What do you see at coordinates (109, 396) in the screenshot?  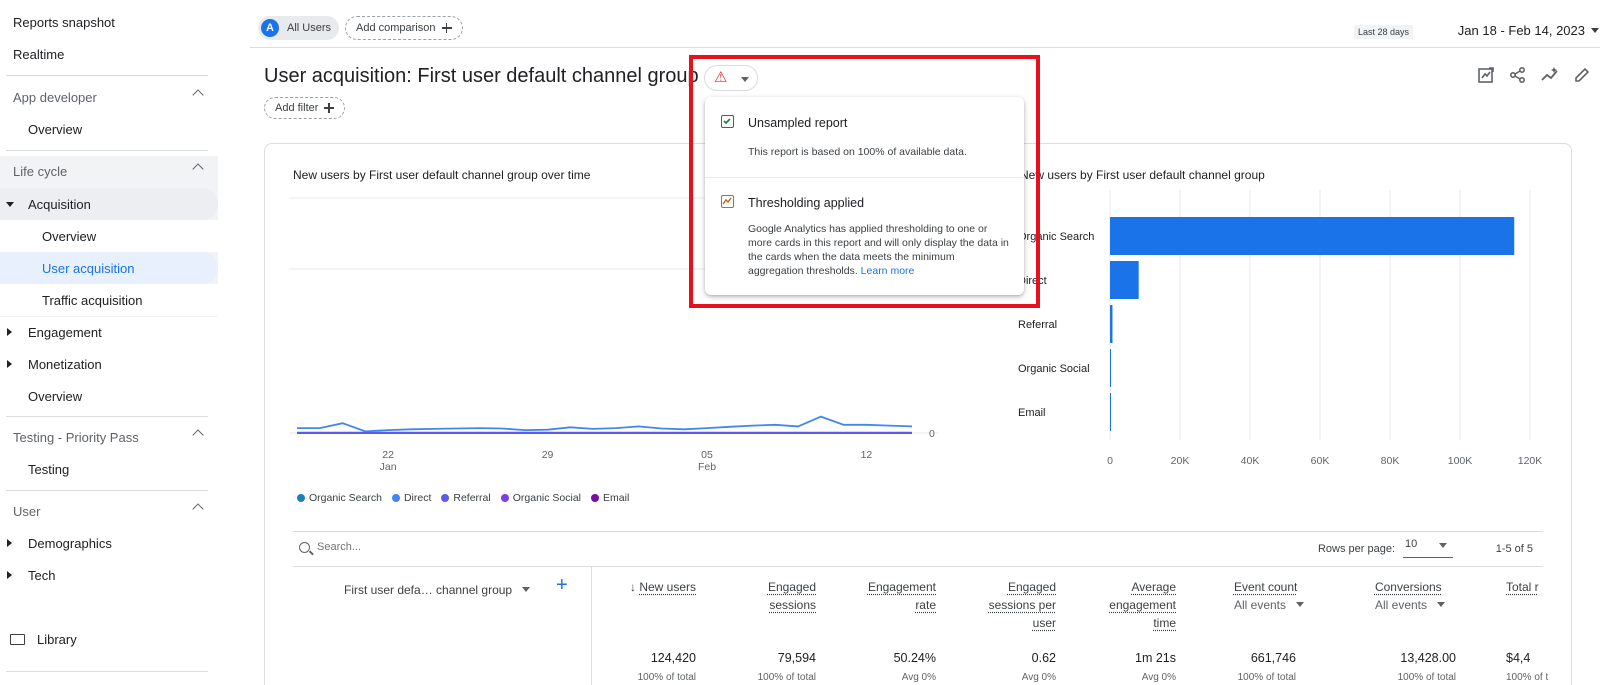 I see `sidebar-item-lc-overview: Overview` at bounding box center [109, 396].